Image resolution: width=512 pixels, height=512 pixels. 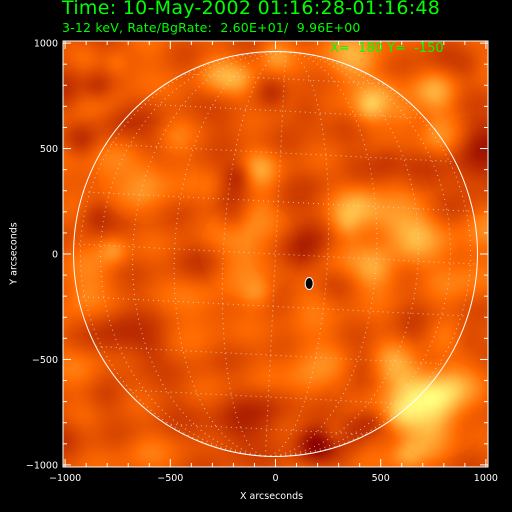 What do you see at coordinates (65, 478) in the screenshot?
I see `x-tick-label: −1000` at bounding box center [65, 478].